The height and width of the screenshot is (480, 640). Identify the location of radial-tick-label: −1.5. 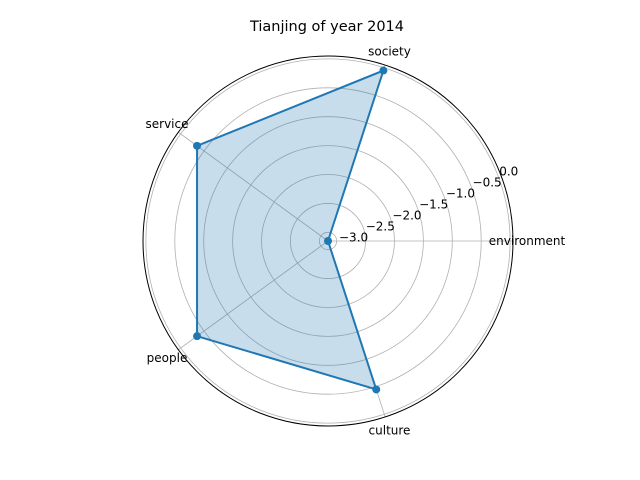
(433, 204).